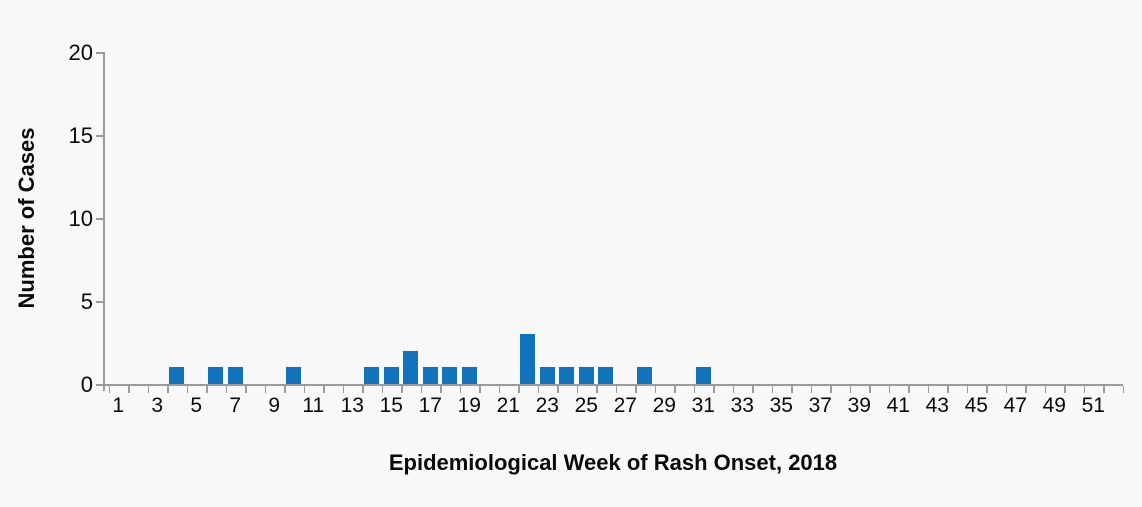  Describe the element at coordinates (274, 405) in the screenshot. I see `x-tick-label: 9` at that location.